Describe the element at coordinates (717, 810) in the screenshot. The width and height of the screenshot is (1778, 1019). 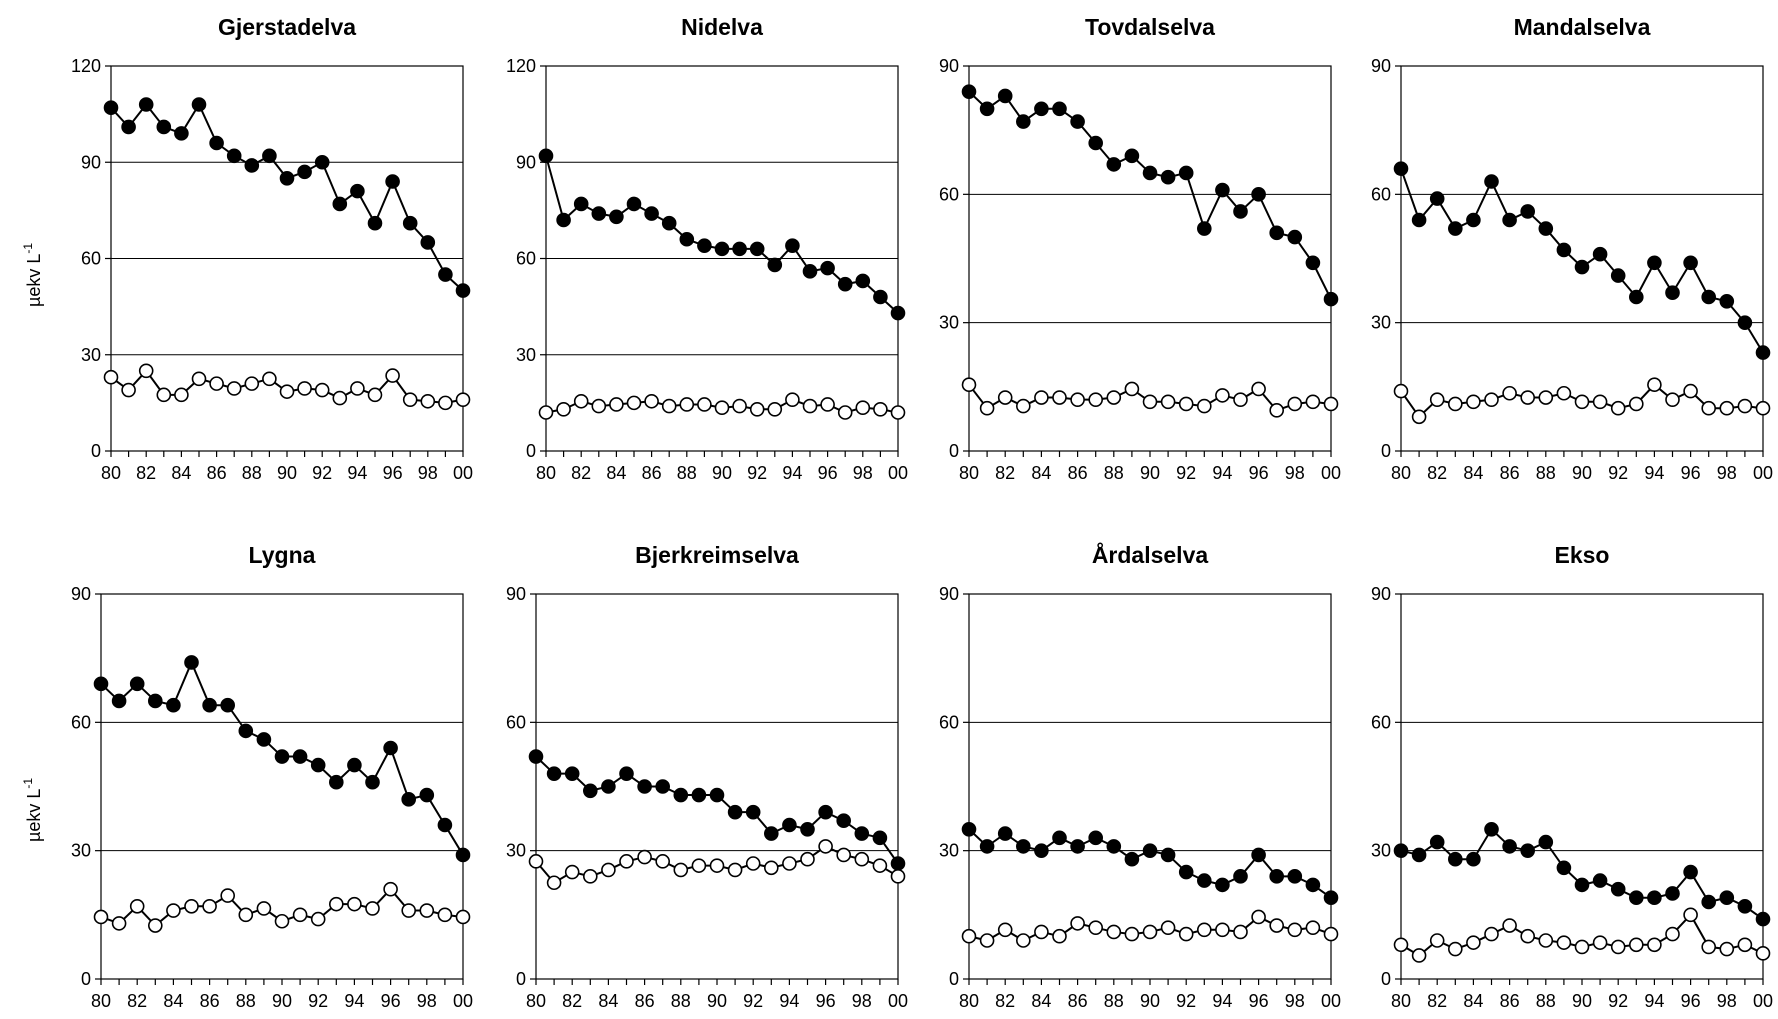
I see `series-filled-line` at that location.